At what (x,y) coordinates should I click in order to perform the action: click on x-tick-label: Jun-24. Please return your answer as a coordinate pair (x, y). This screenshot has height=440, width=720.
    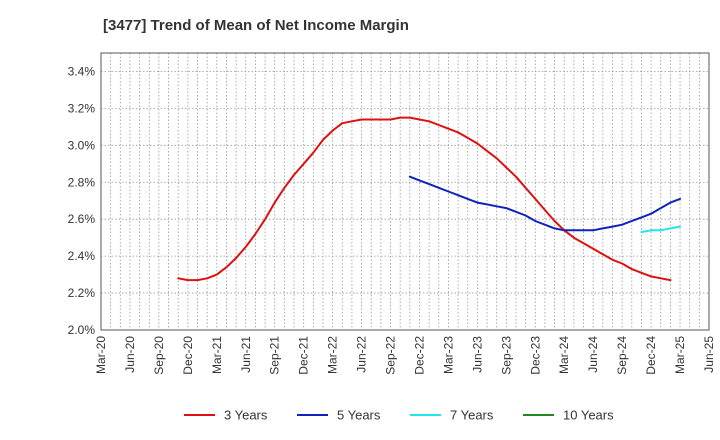
    Looking at the image, I should click on (593, 354).